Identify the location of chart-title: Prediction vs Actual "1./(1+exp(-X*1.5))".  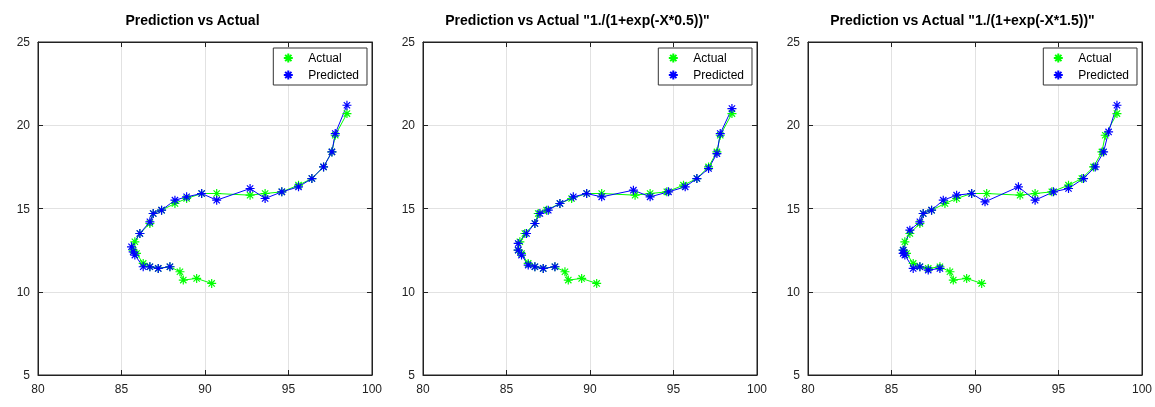
(962, 20).